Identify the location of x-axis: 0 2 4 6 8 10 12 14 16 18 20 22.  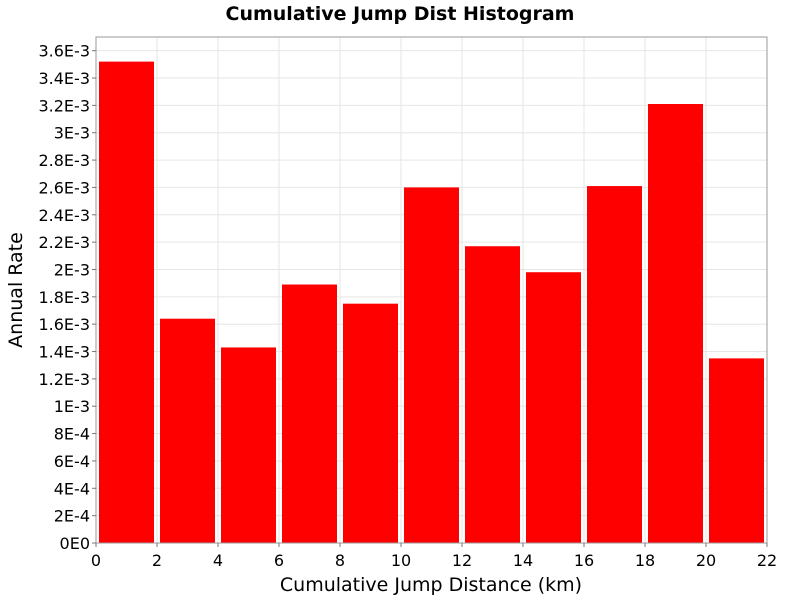
(434, 556).